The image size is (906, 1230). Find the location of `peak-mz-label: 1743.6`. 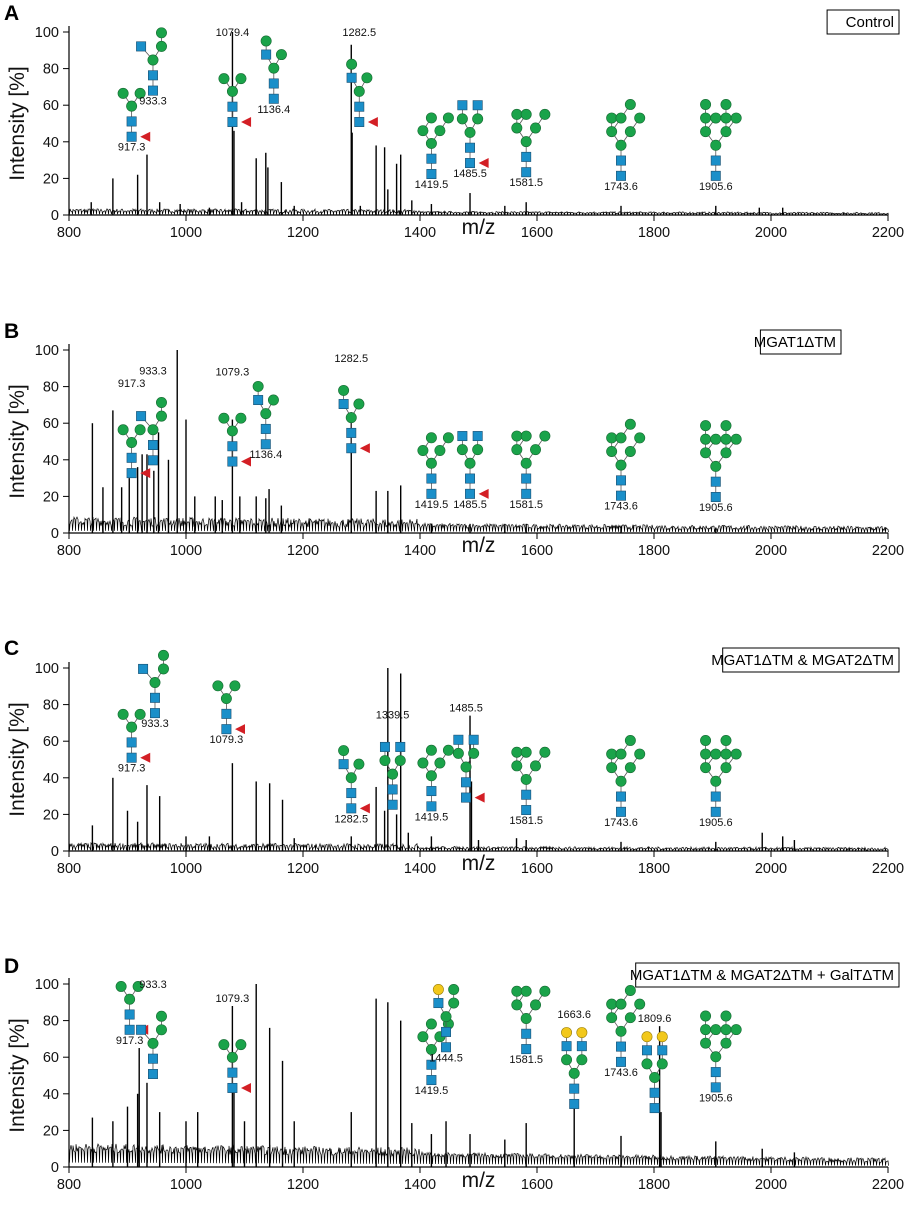

peak-mz-label: 1743.6 is located at coordinates (621, 1073).